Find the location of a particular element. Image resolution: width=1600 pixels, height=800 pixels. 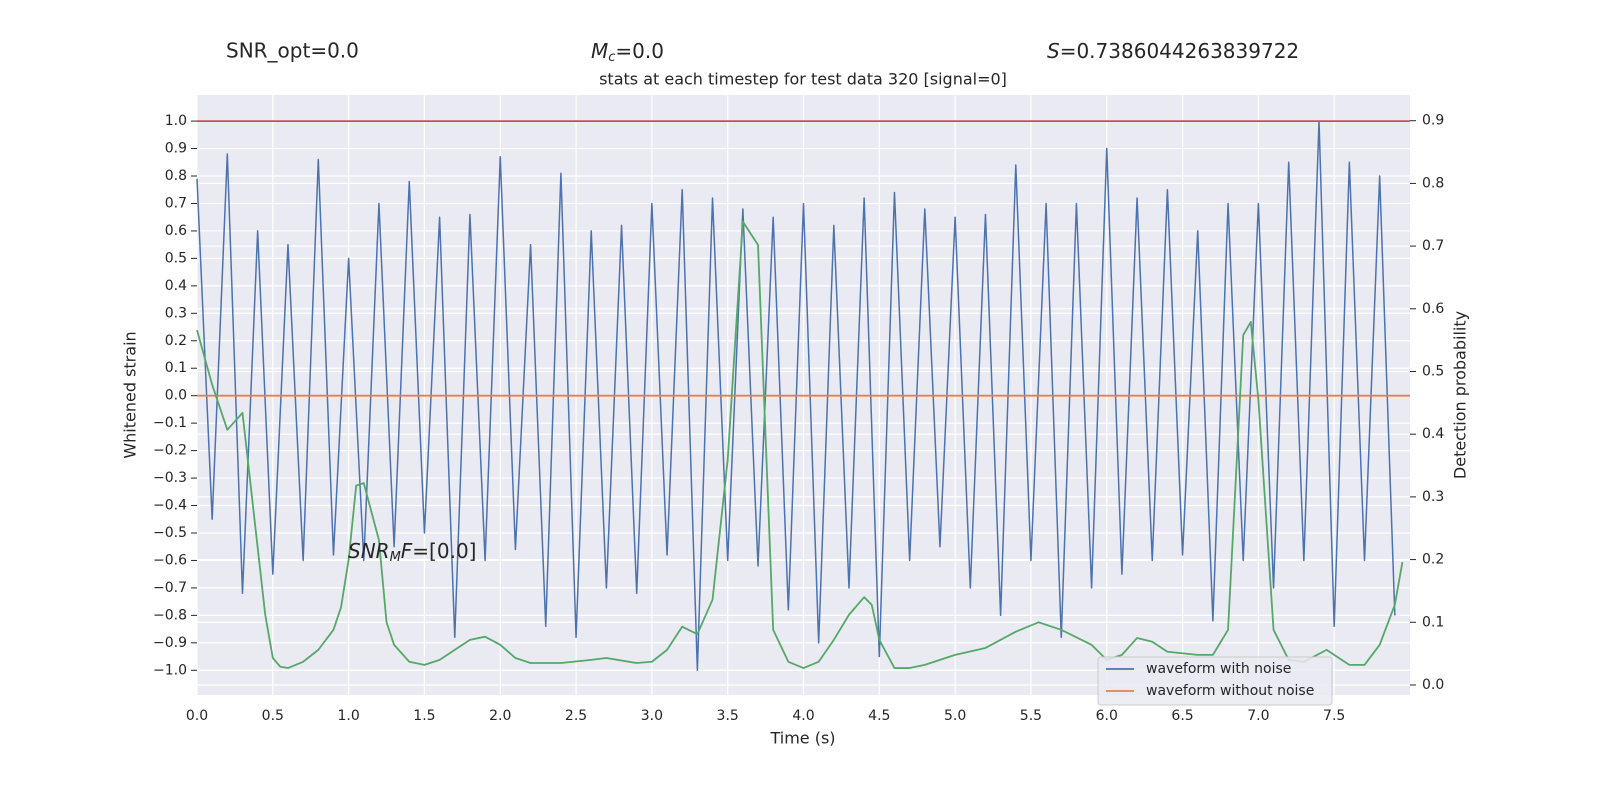

y-tick-label: −0.9 is located at coordinates (170, 643).